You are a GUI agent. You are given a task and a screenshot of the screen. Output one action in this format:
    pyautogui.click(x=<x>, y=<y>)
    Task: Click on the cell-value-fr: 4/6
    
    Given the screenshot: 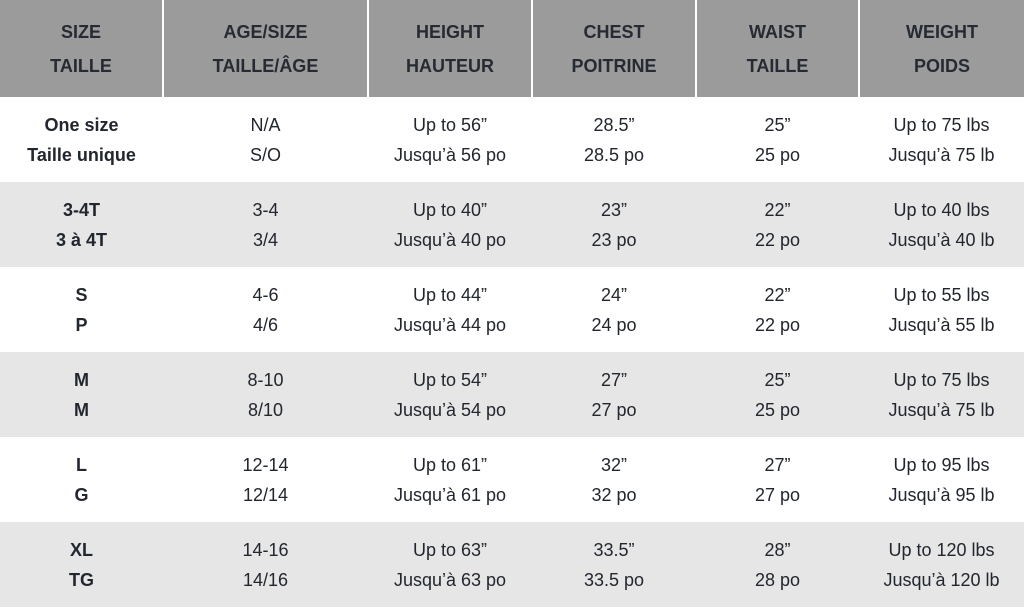 What is the action you would take?
    pyautogui.click(x=265, y=324)
    